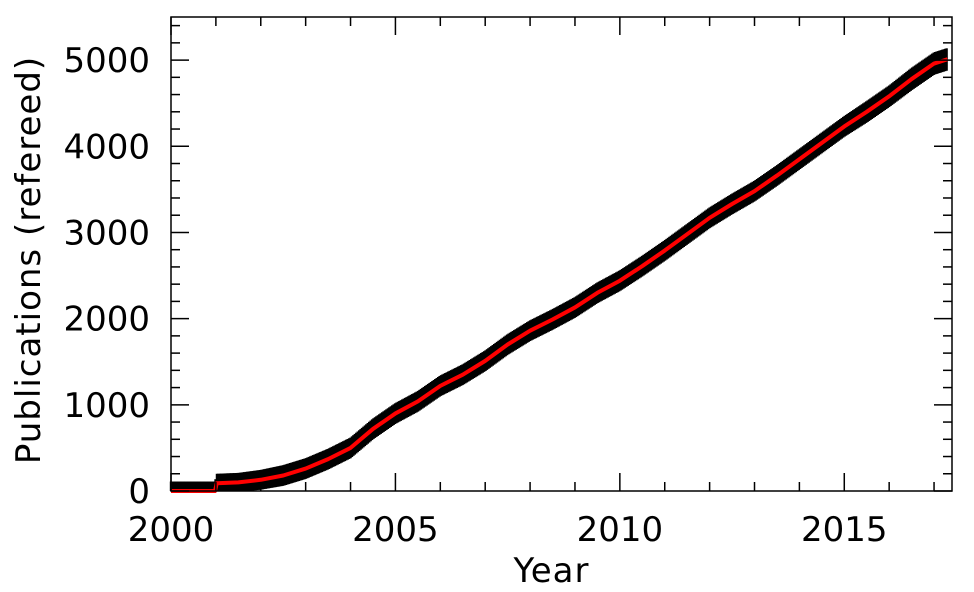 The image size is (974, 592). I want to click on y-tick-label-2000: 2000, so click(106, 320).